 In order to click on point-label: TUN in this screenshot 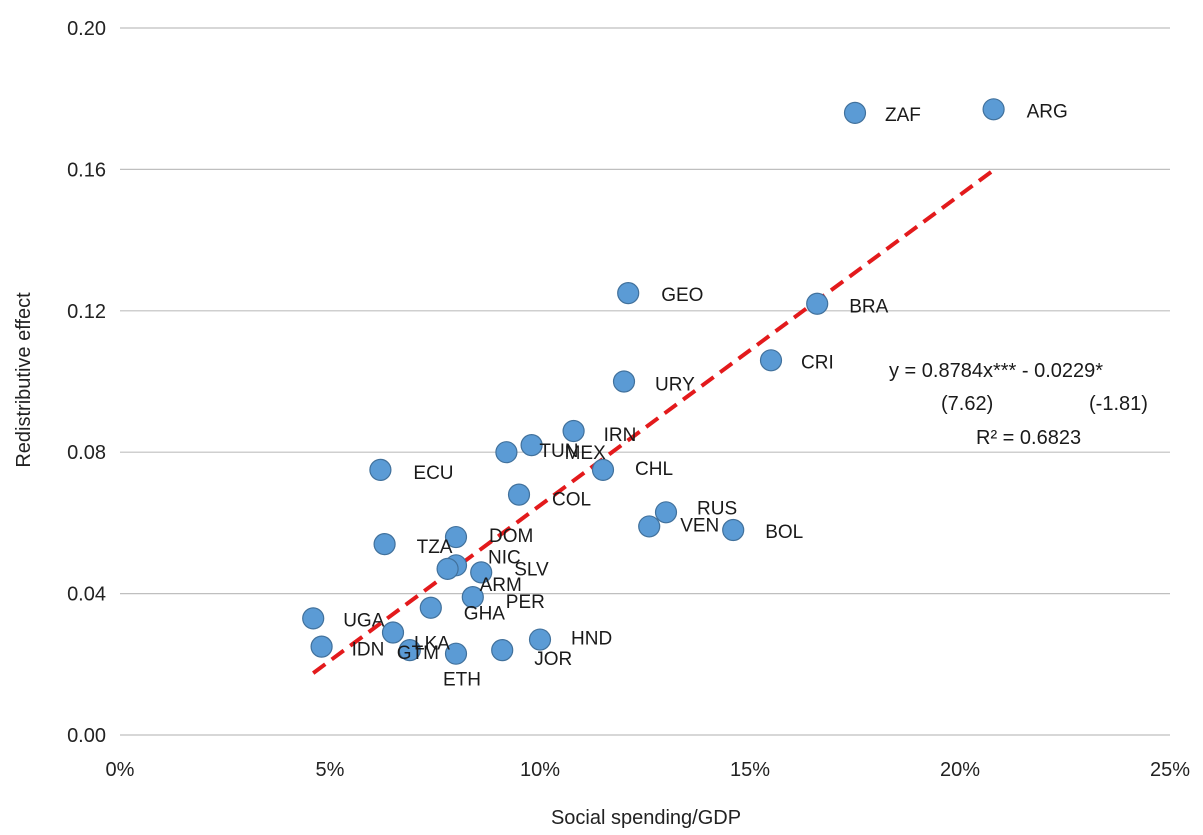, I will do `click(558, 451)`.